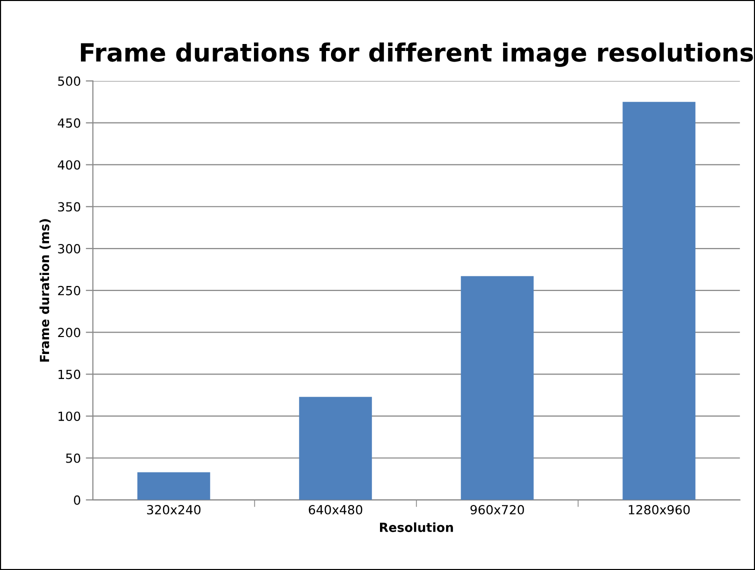  What do you see at coordinates (416, 54) in the screenshot?
I see `chart-title: Frame durations for different image resolutions` at bounding box center [416, 54].